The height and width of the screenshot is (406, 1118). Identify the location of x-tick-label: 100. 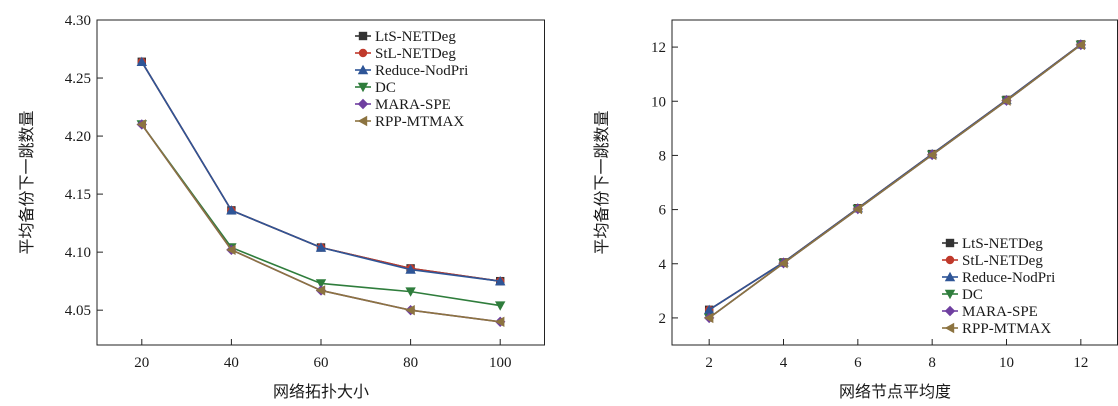
(500, 363).